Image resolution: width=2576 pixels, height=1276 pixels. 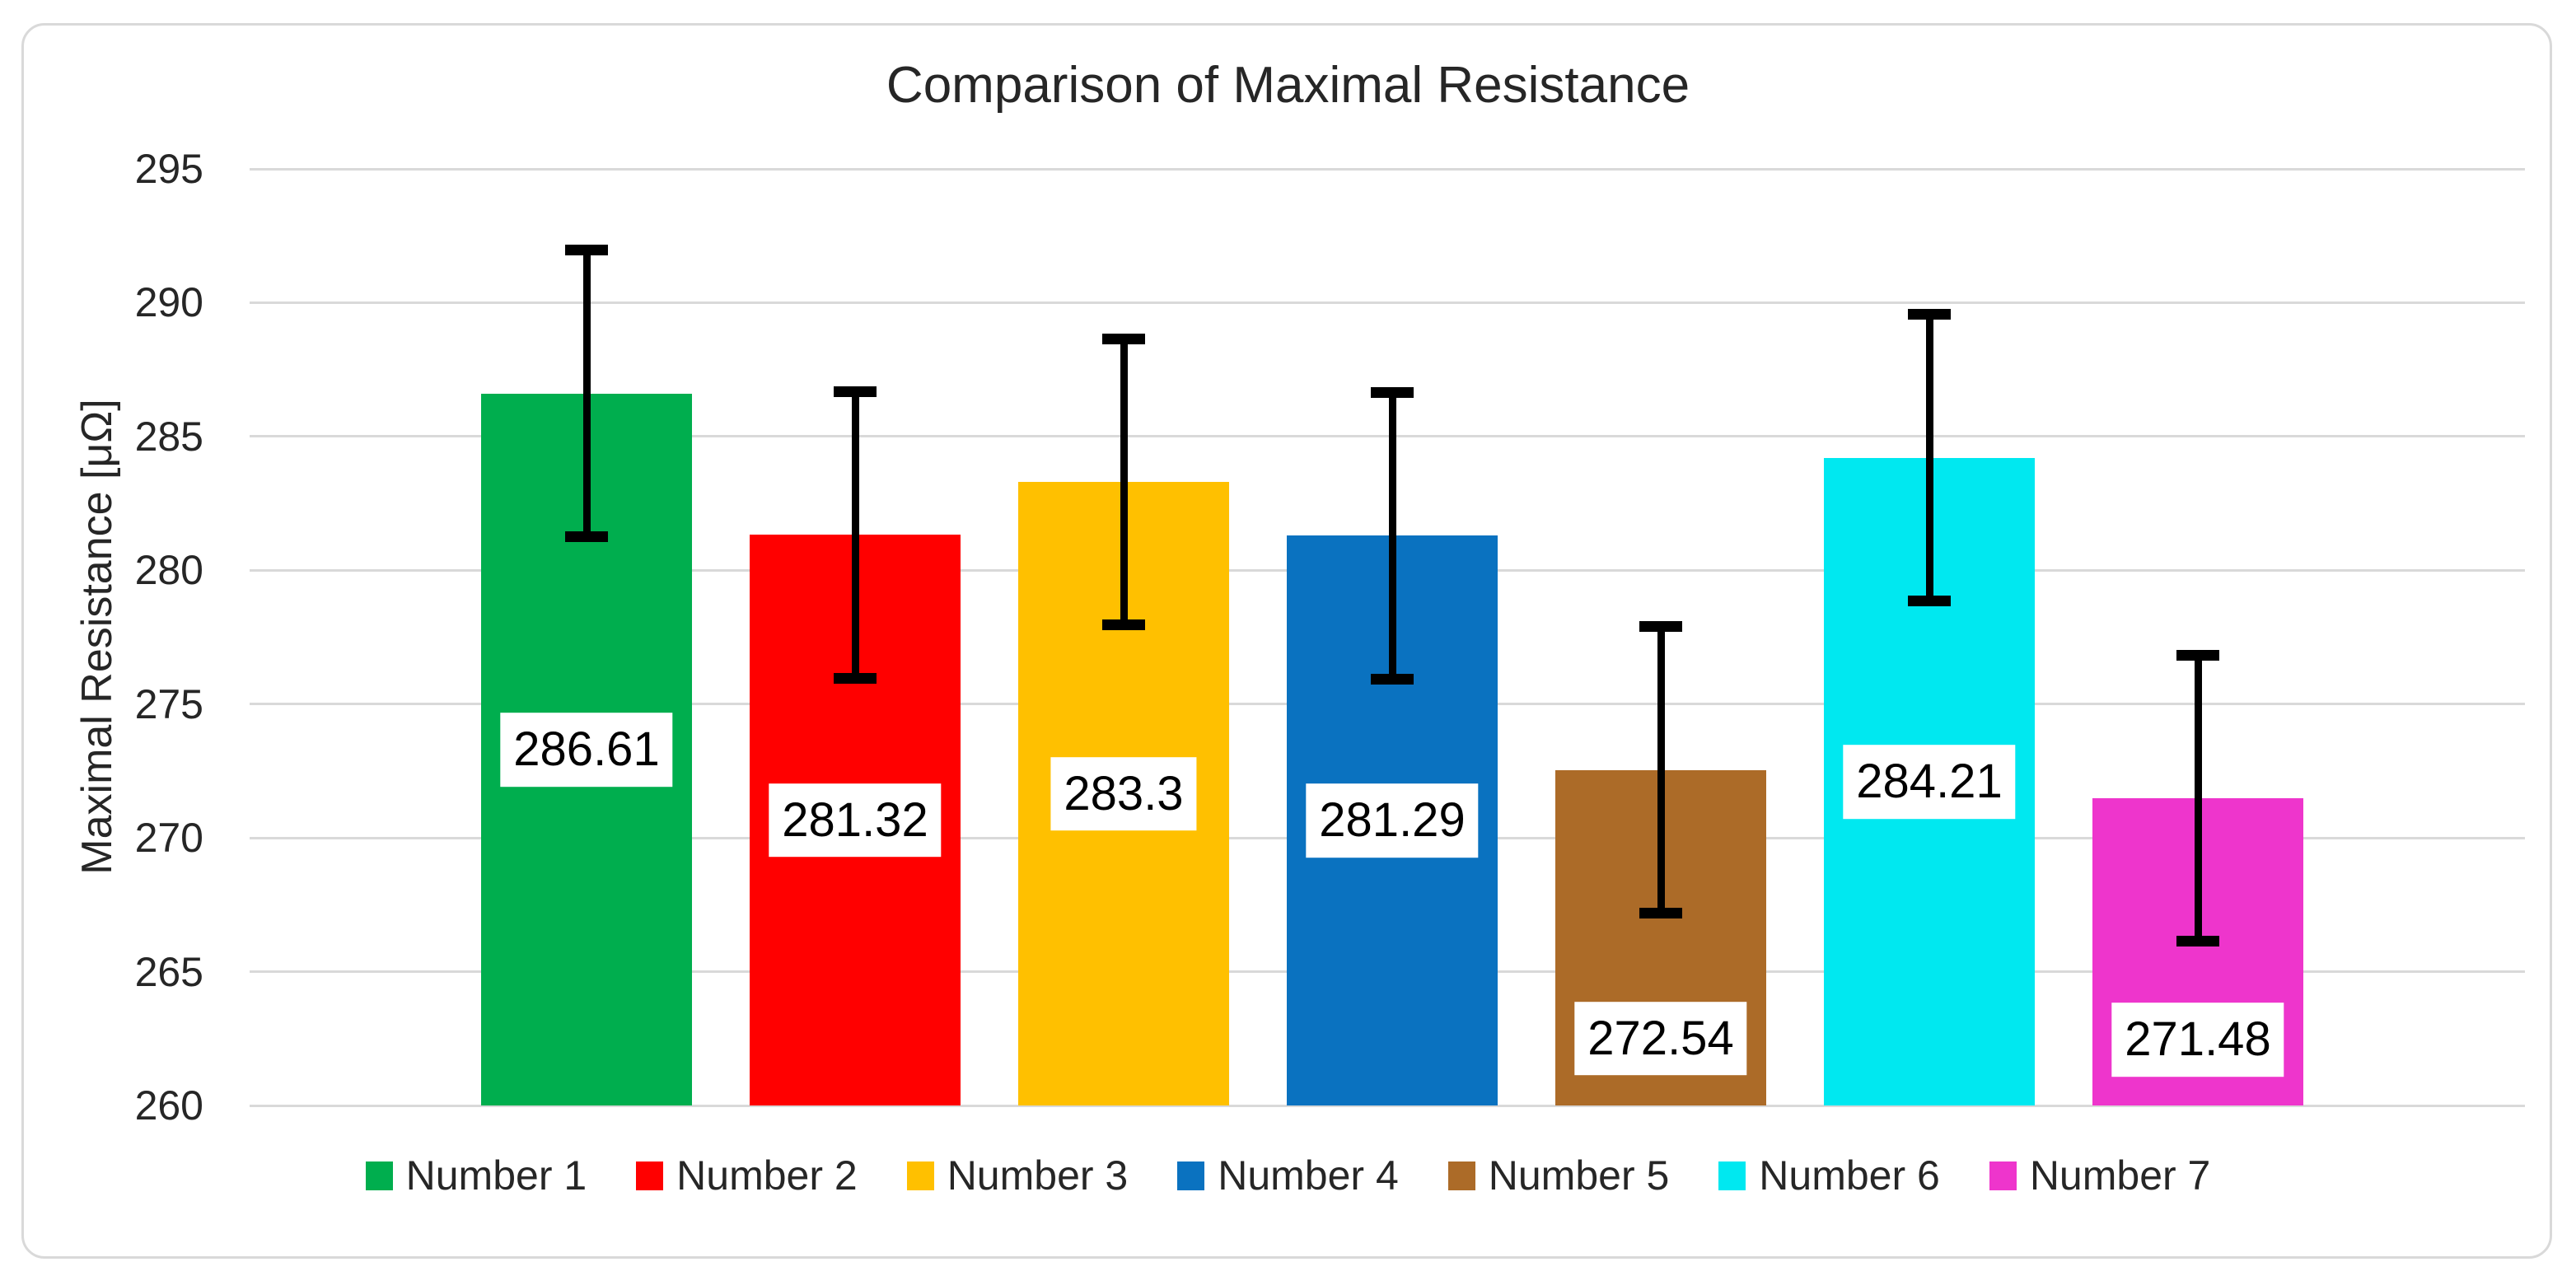 I want to click on y-tick-label-285: 285, so click(x=168, y=436).